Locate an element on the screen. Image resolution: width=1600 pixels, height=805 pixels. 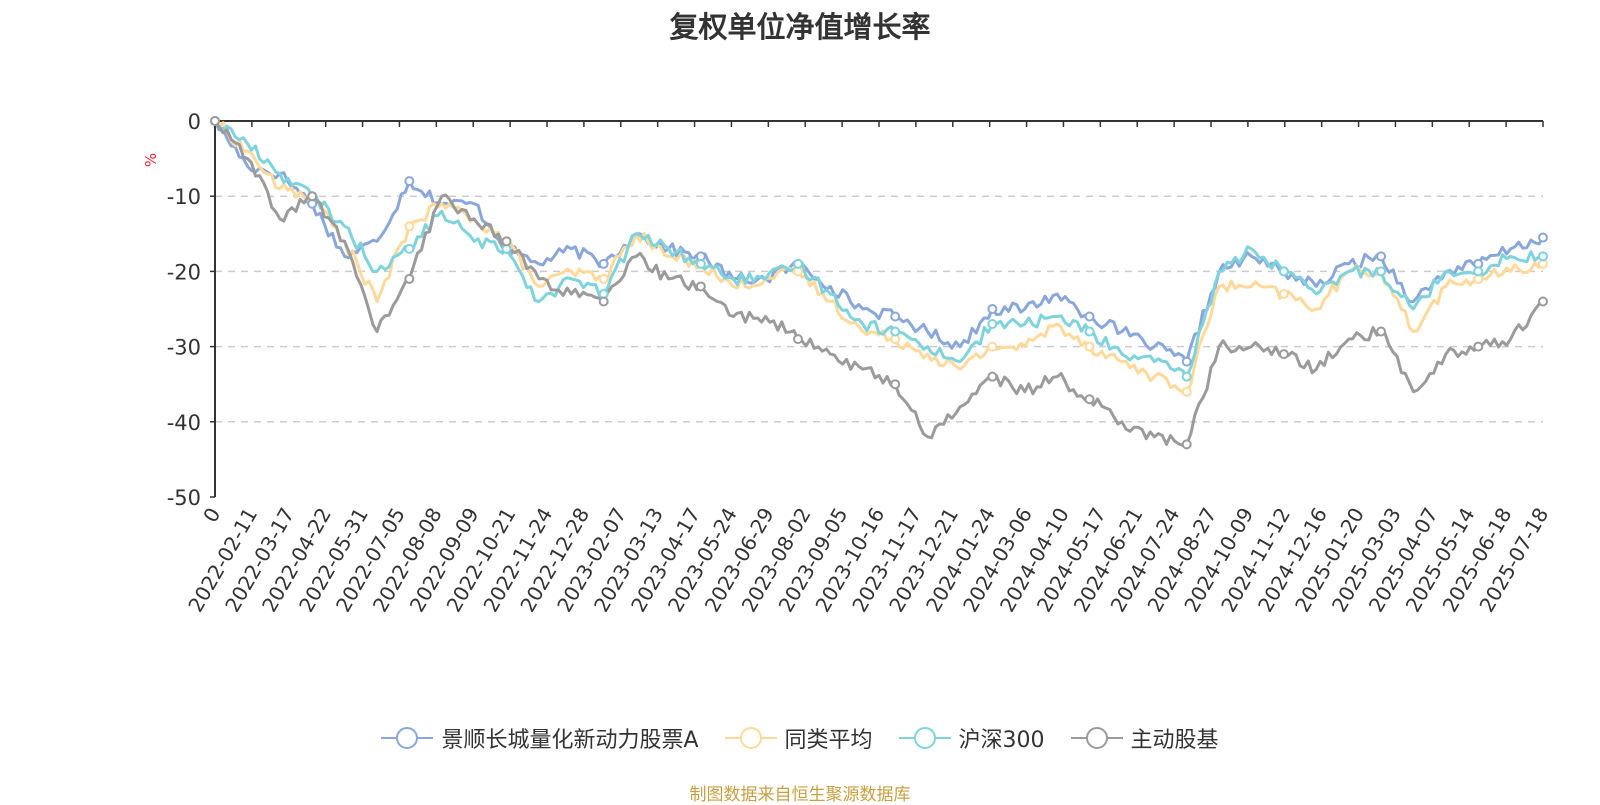
legend-item: 沪深300 is located at coordinates (971, 738).